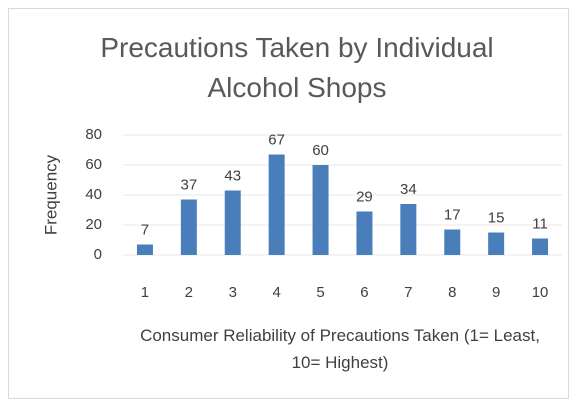 The image size is (577, 405). Describe the element at coordinates (408, 189) in the screenshot. I see `data-label: 34` at that location.